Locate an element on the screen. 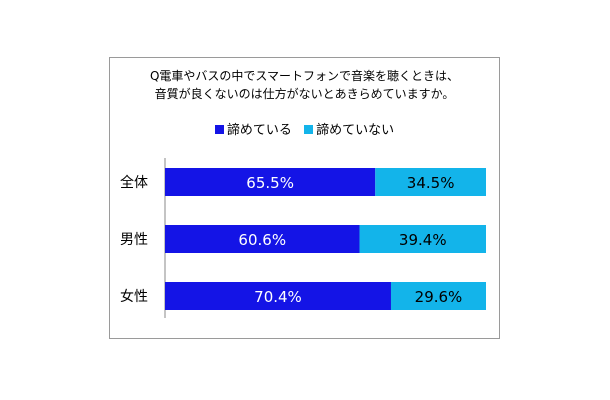 This screenshot has width=610, height=400. data-label: 34.5% is located at coordinates (431, 183).